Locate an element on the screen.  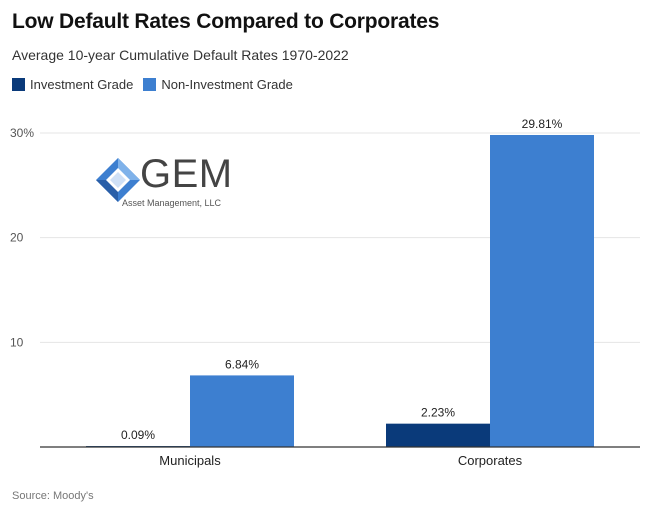
legend-label-non-investment-grade: Non-Investment Grade is located at coordinates (227, 84).